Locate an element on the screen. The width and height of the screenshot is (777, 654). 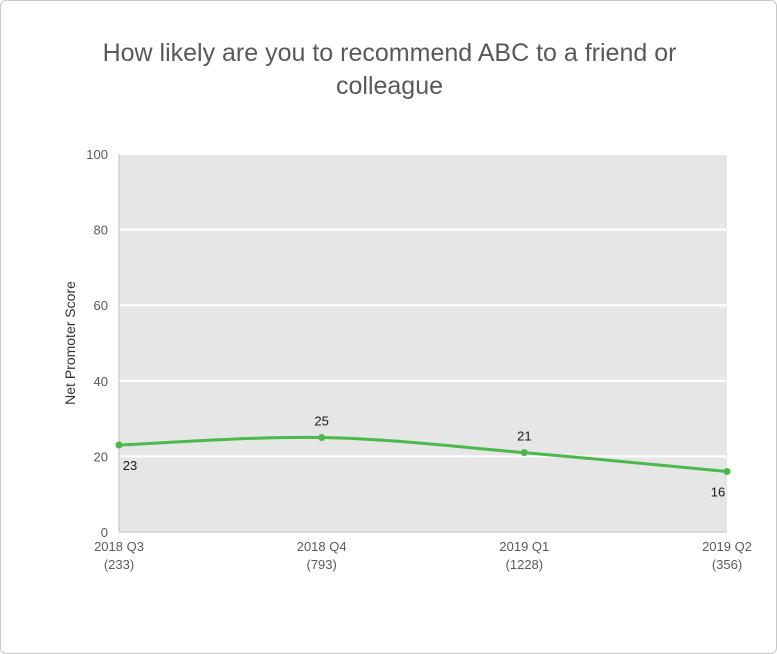
y-tick-label: 0 is located at coordinates (104, 532).